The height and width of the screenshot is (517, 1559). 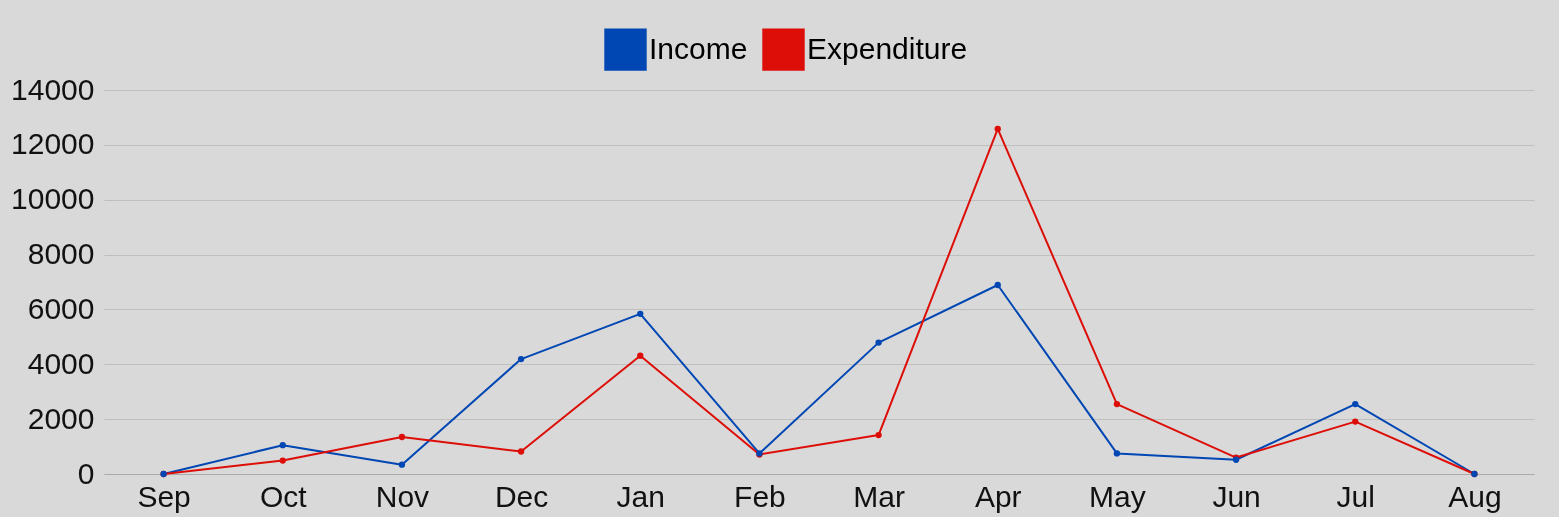 I want to click on y-tick-label: 10000, so click(x=53, y=199).